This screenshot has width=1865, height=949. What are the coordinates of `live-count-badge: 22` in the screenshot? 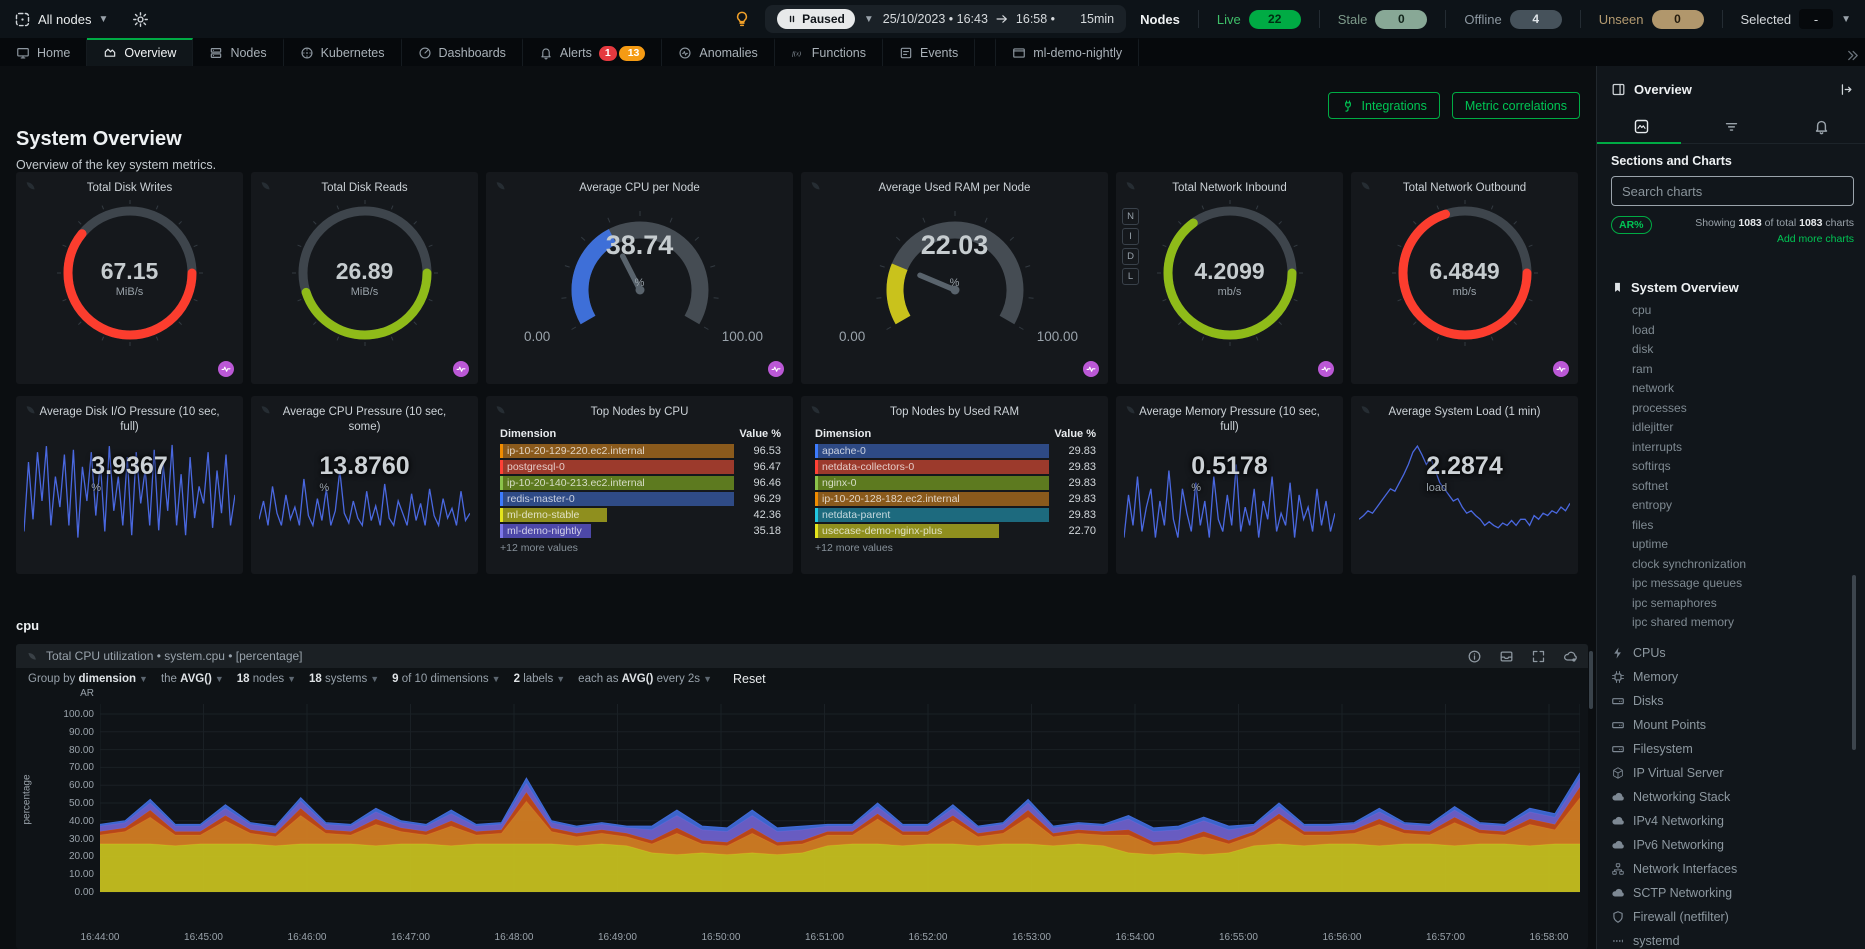 It's located at (1274, 19).